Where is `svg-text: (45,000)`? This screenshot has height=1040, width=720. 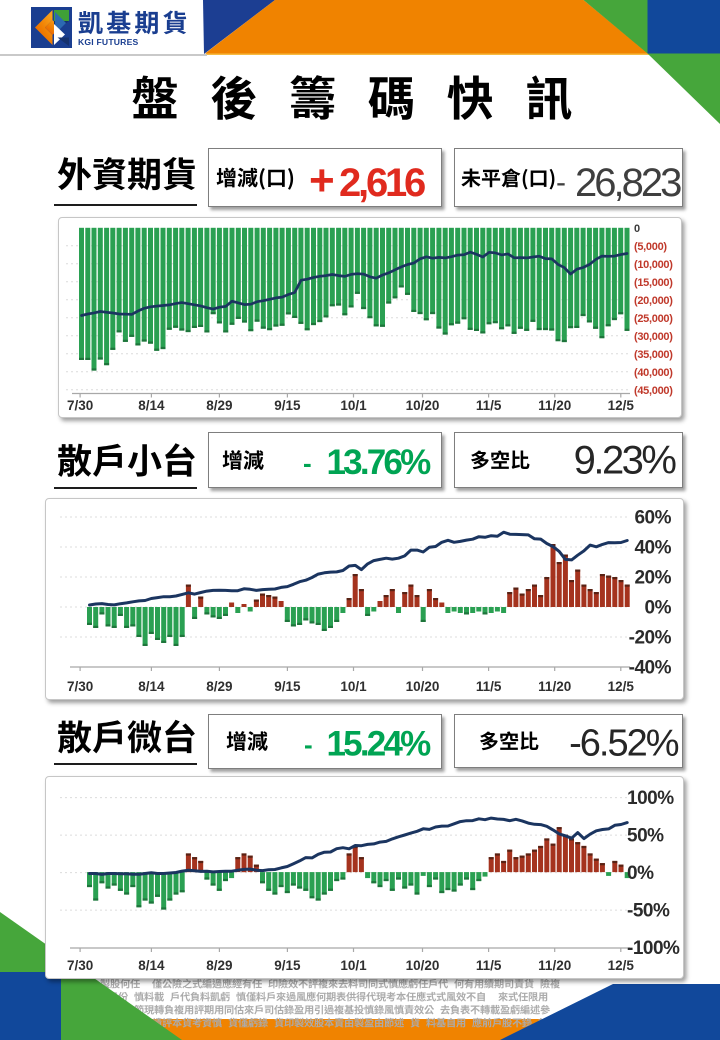 svg-text: (45,000) is located at coordinates (653, 391).